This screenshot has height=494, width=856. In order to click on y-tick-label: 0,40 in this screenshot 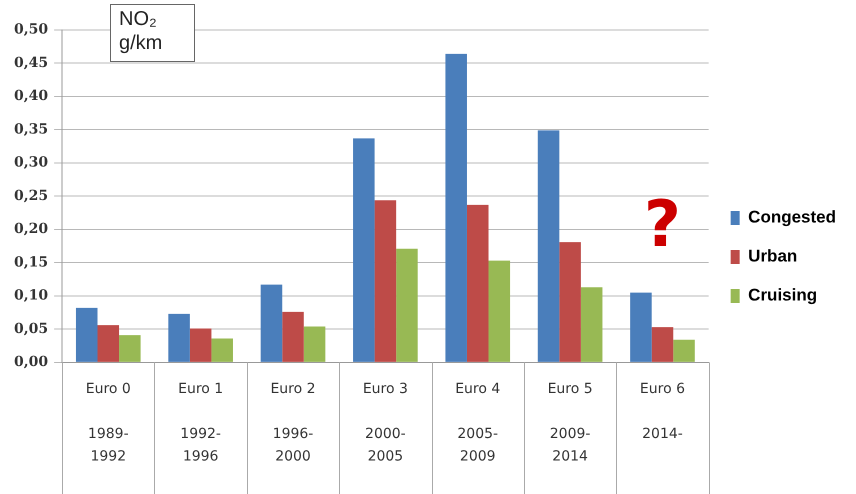, I will do `click(31, 96)`.